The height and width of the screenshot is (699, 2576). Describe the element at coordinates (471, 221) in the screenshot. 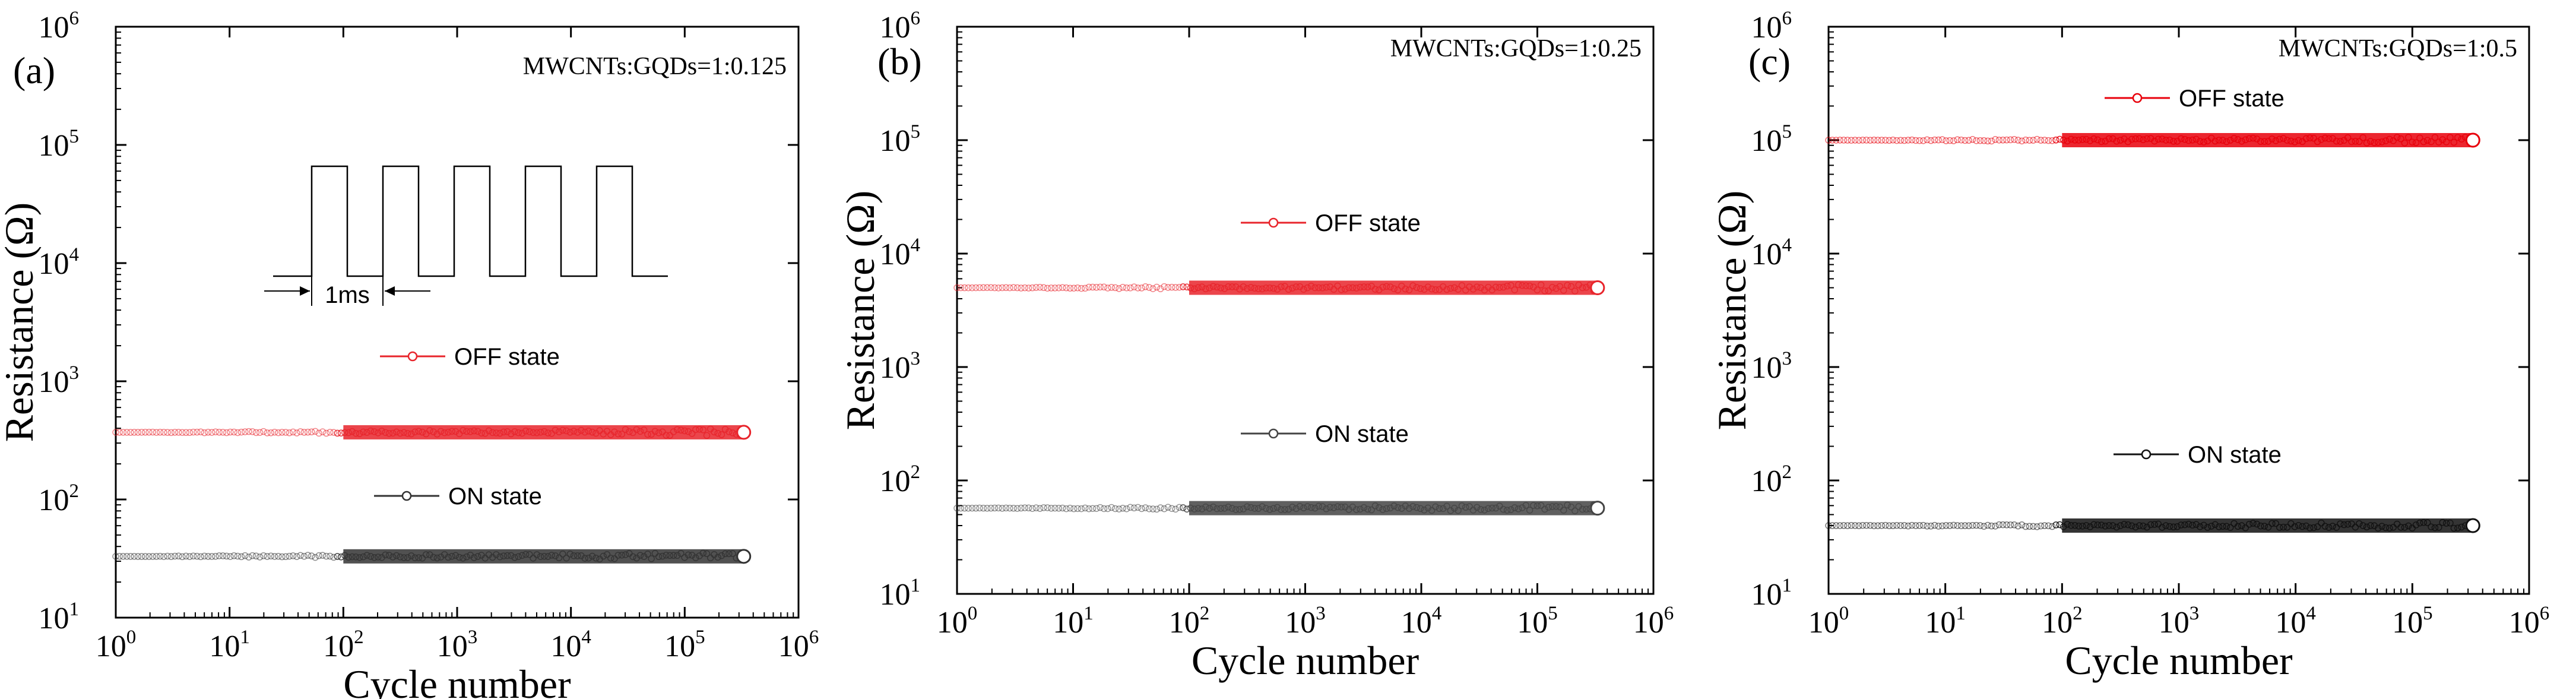

I see `pulse-waveform` at that location.